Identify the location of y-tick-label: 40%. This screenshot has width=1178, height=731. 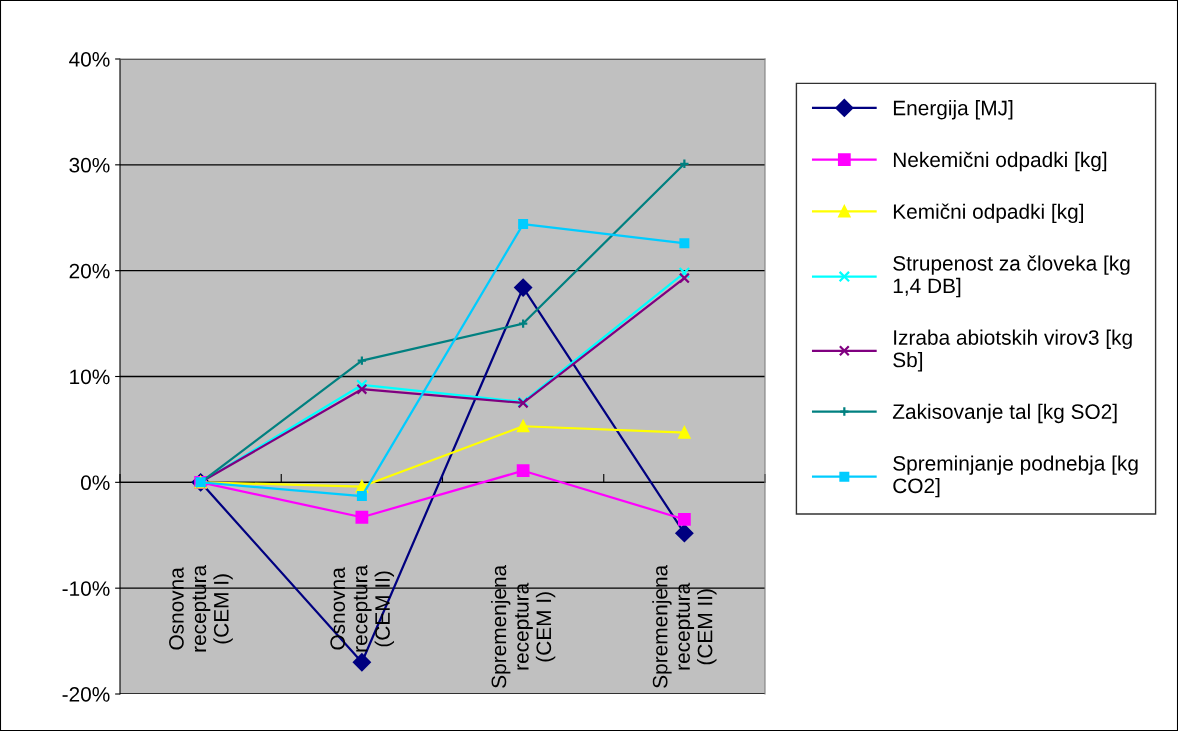
(89, 59).